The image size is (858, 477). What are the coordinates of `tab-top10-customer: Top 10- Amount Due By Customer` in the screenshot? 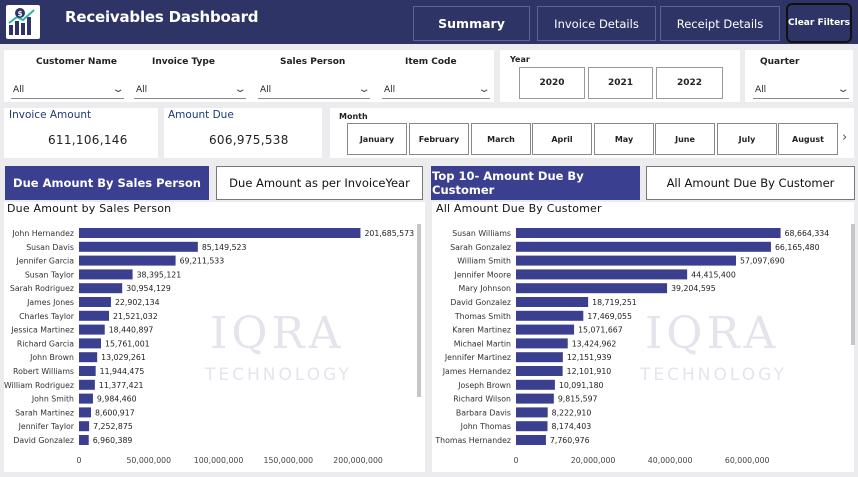 It's located at (535, 183).